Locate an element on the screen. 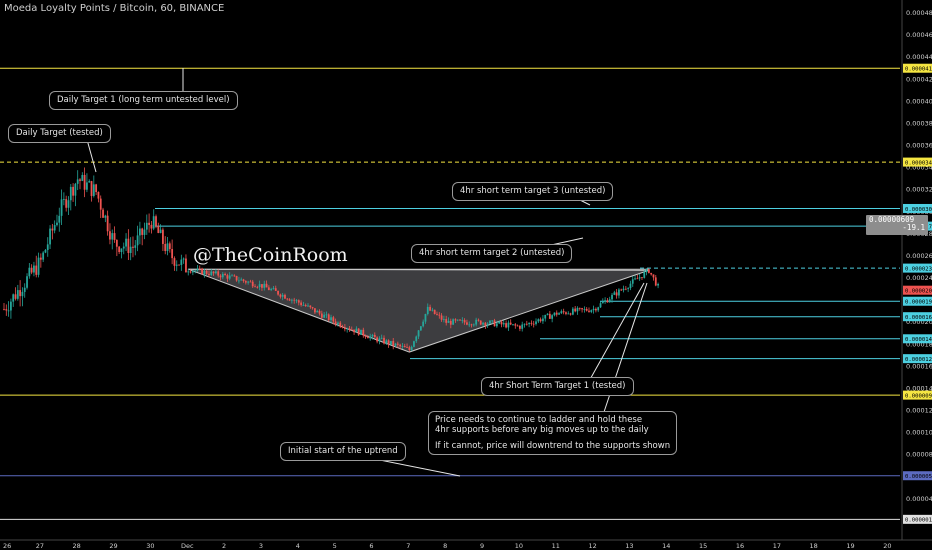 The width and height of the screenshot is (932, 550). current-price-box: 0.00000609 -19.1 is located at coordinates (897, 225).